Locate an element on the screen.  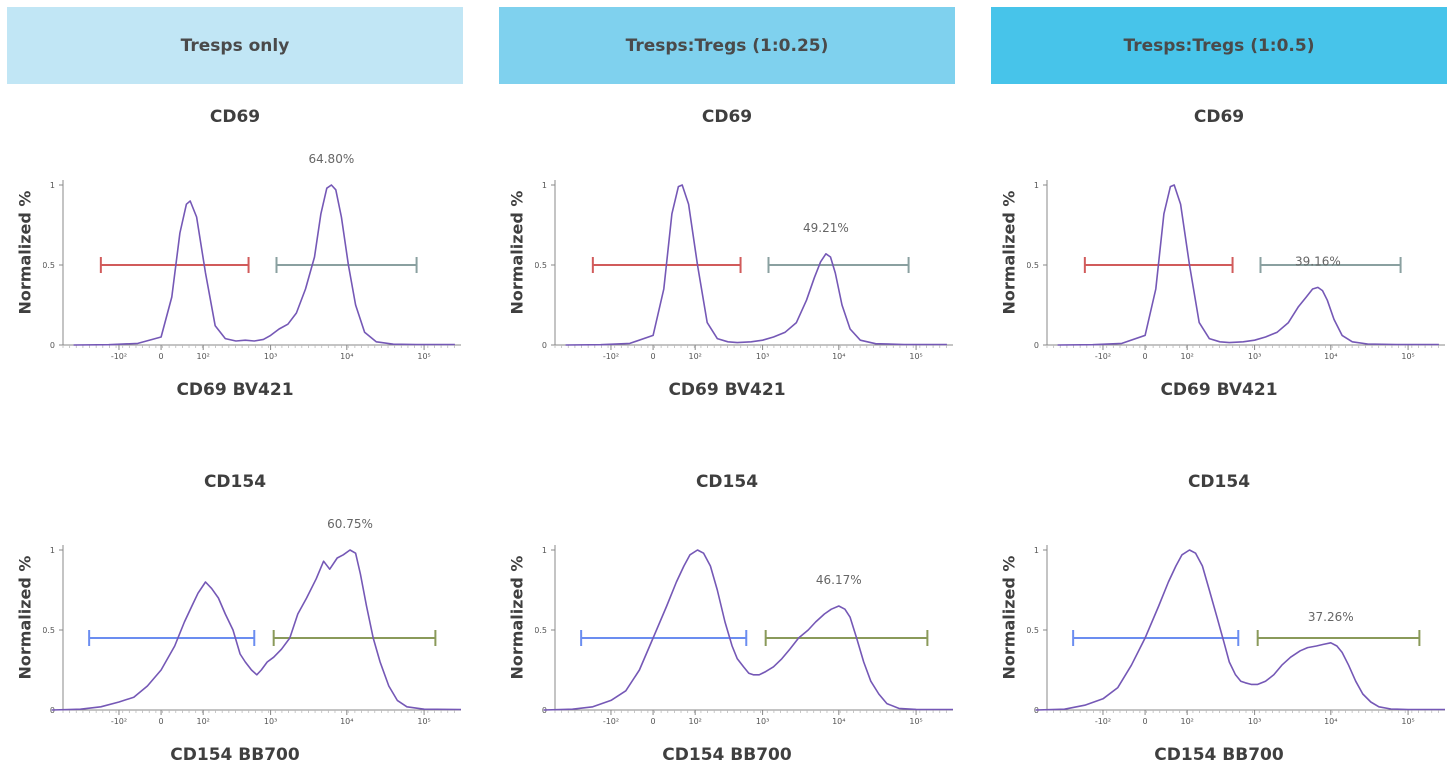
histogram-plot: 0 0.5 1 -10² 0 10² 10³ 10⁴ 10⁵ 49.21% is located at coordinates (744, 270).